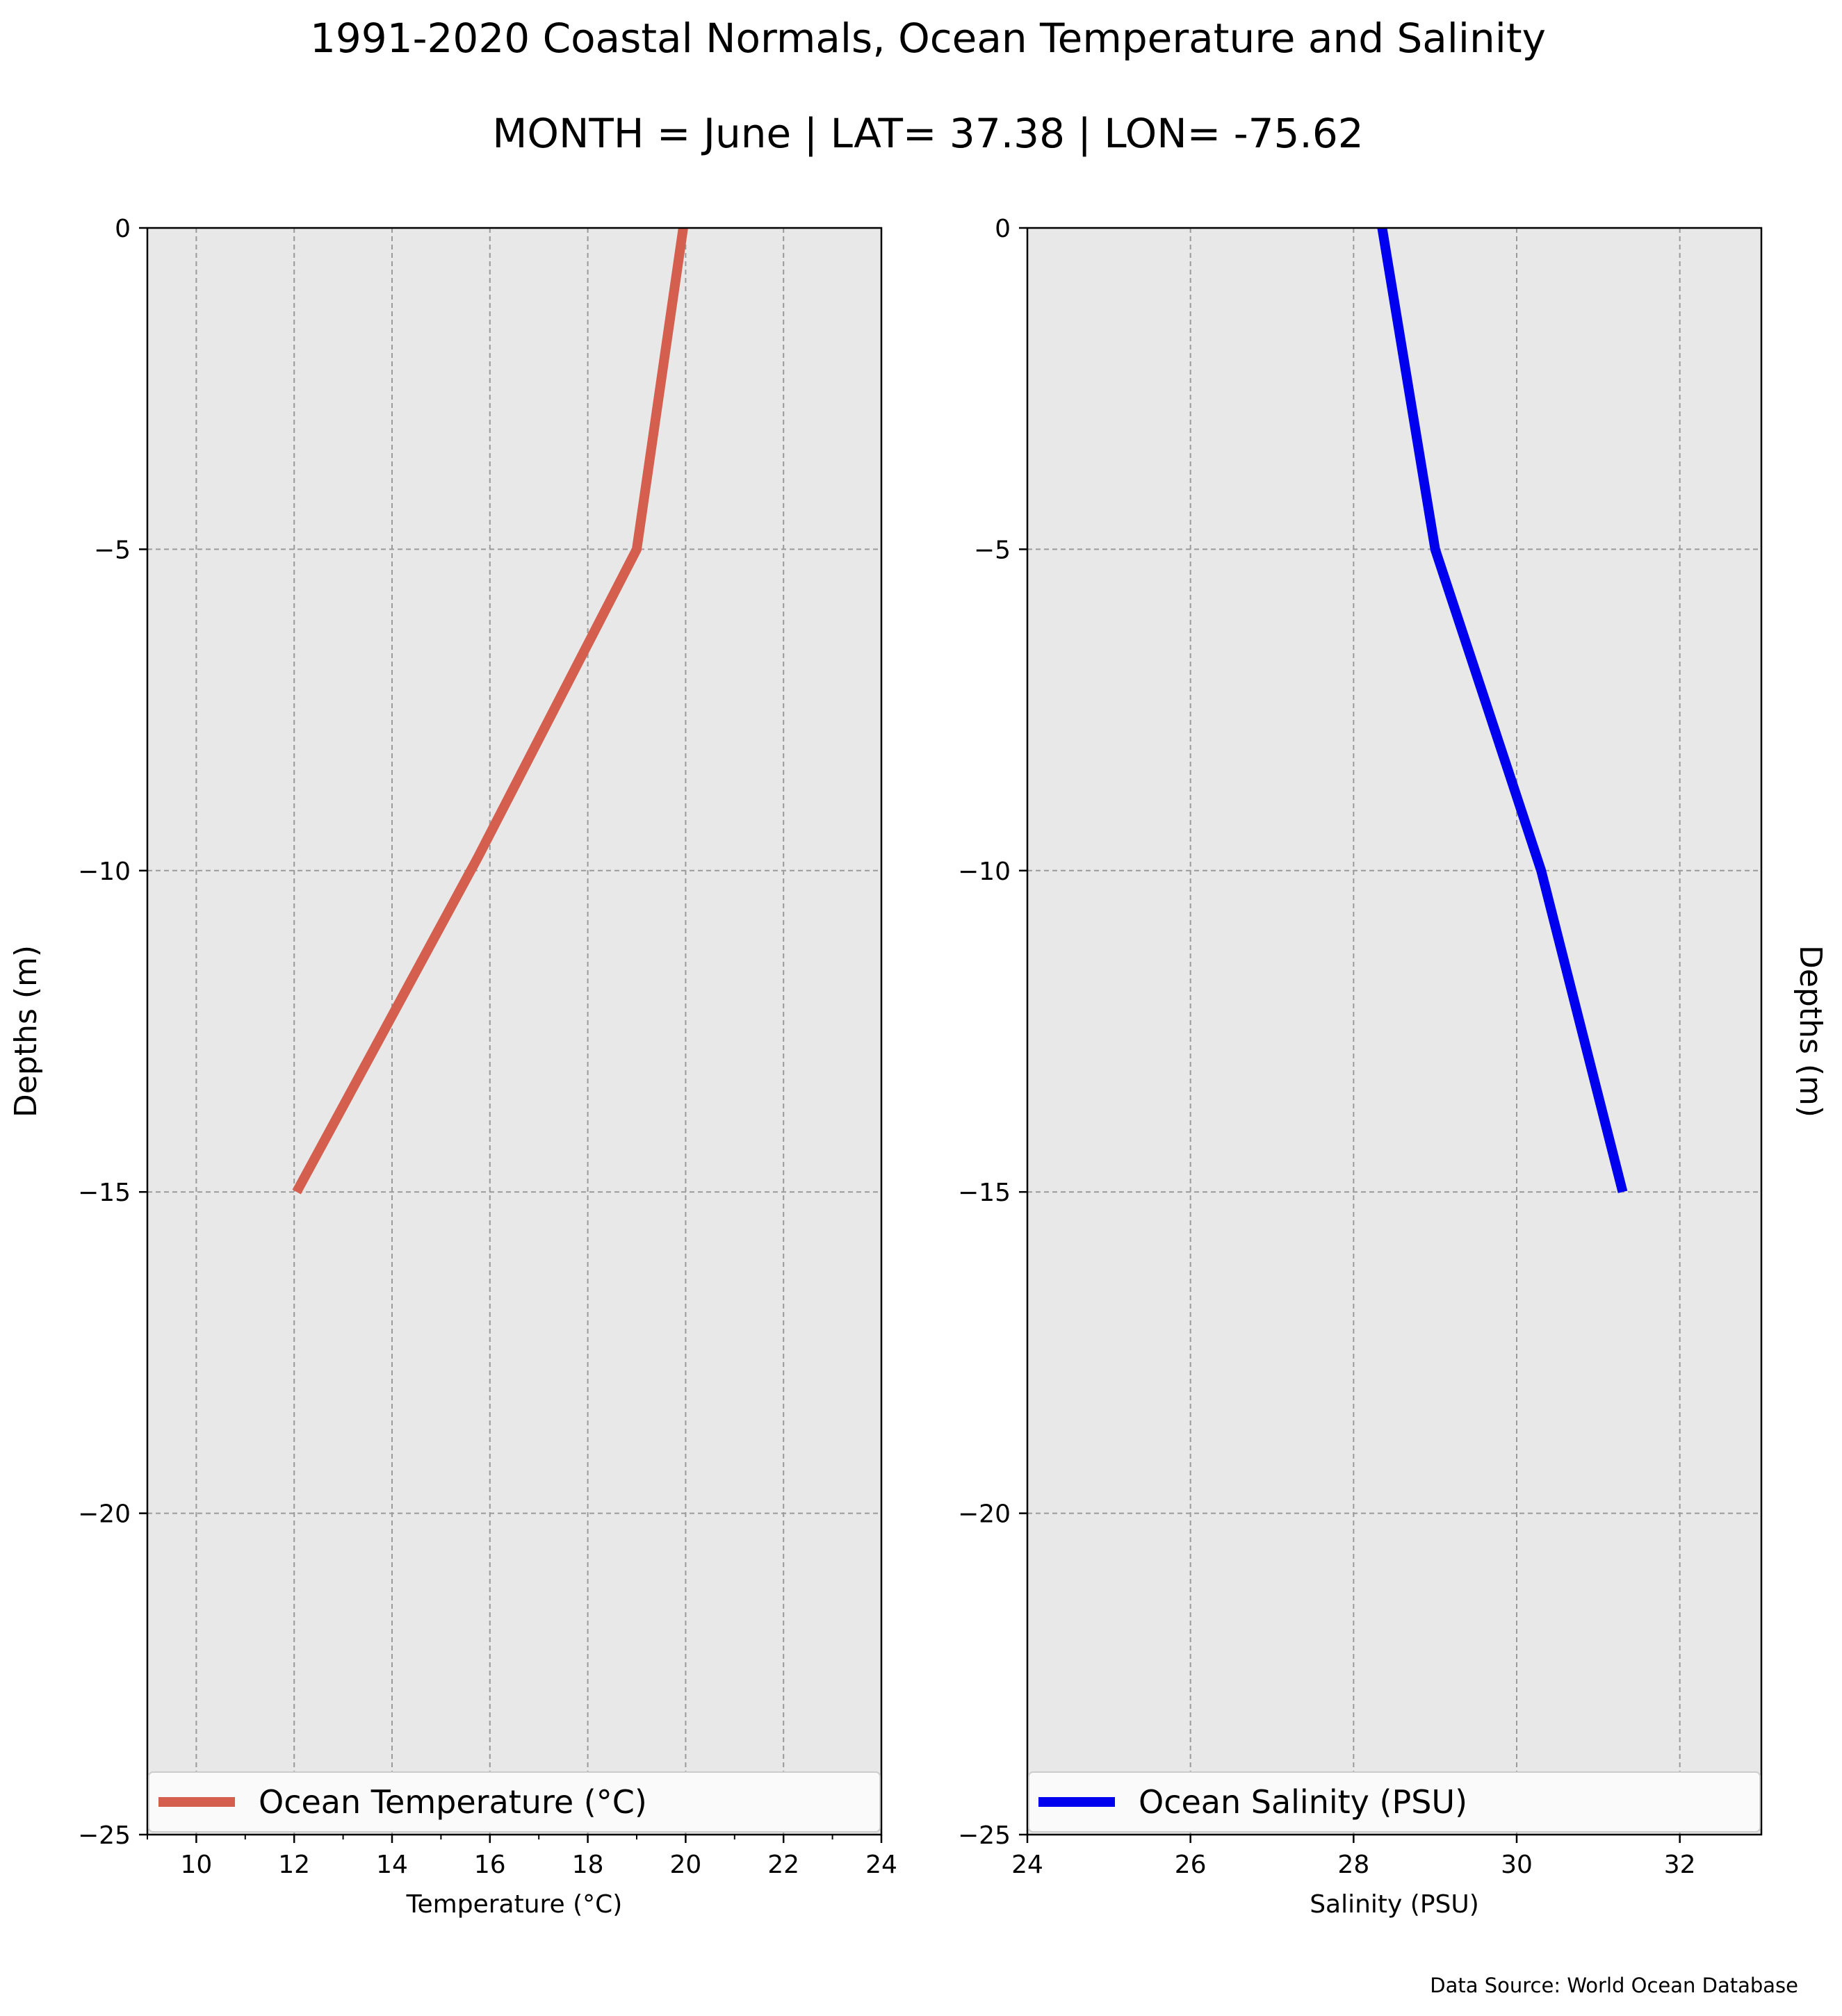  Describe the element at coordinates (992, 550) in the screenshot. I see `salinity-ytick-label: −5` at that location.